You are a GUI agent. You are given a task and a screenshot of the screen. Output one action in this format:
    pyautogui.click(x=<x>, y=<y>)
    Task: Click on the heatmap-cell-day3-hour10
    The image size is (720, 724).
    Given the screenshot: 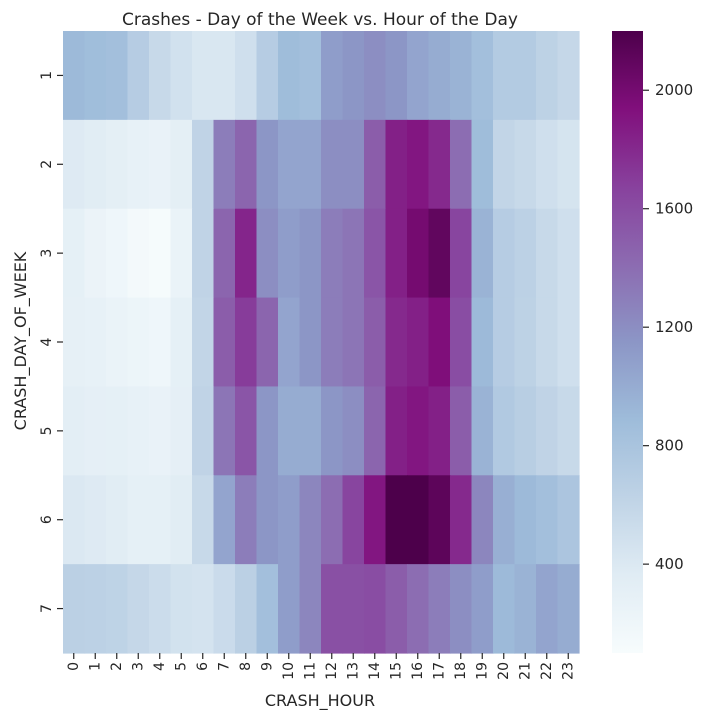 What is the action you would take?
    pyautogui.click(x=289, y=253)
    